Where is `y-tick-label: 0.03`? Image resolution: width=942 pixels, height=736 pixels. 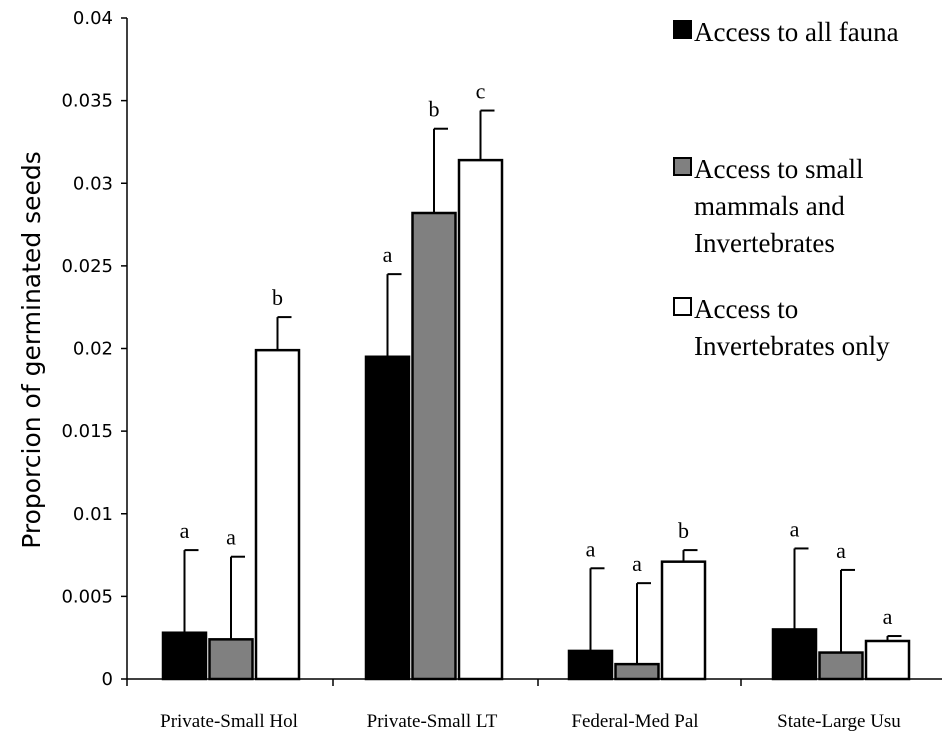
y-tick-label: 0.03 is located at coordinates (93, 183).